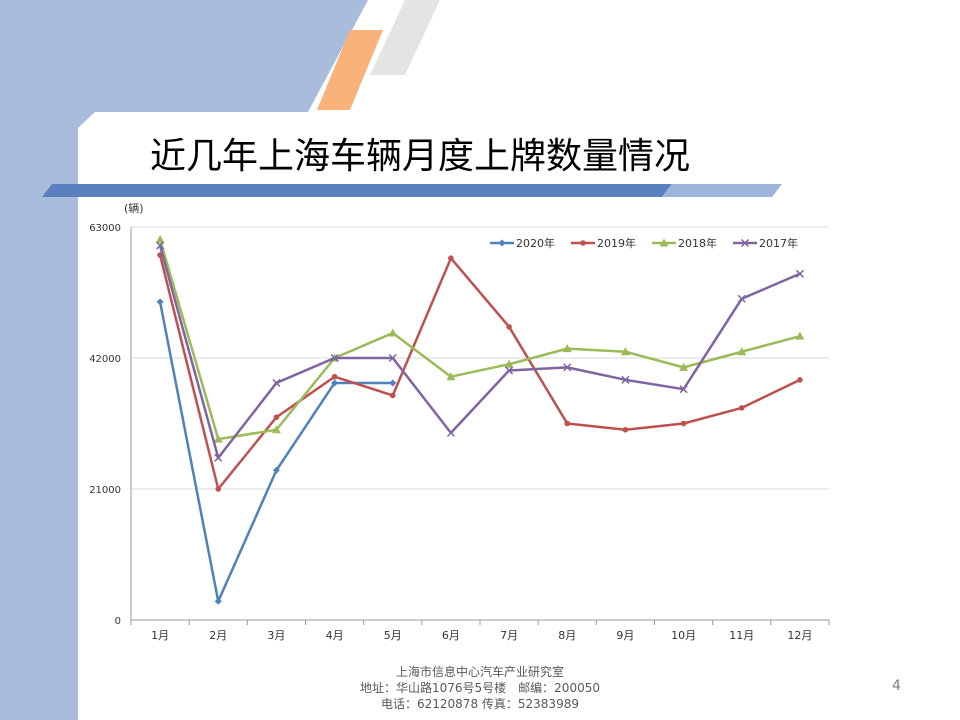  Describe the element at coordinates (218, 635) in the screenshot. I see `x-tick-label: 2月` at that location.